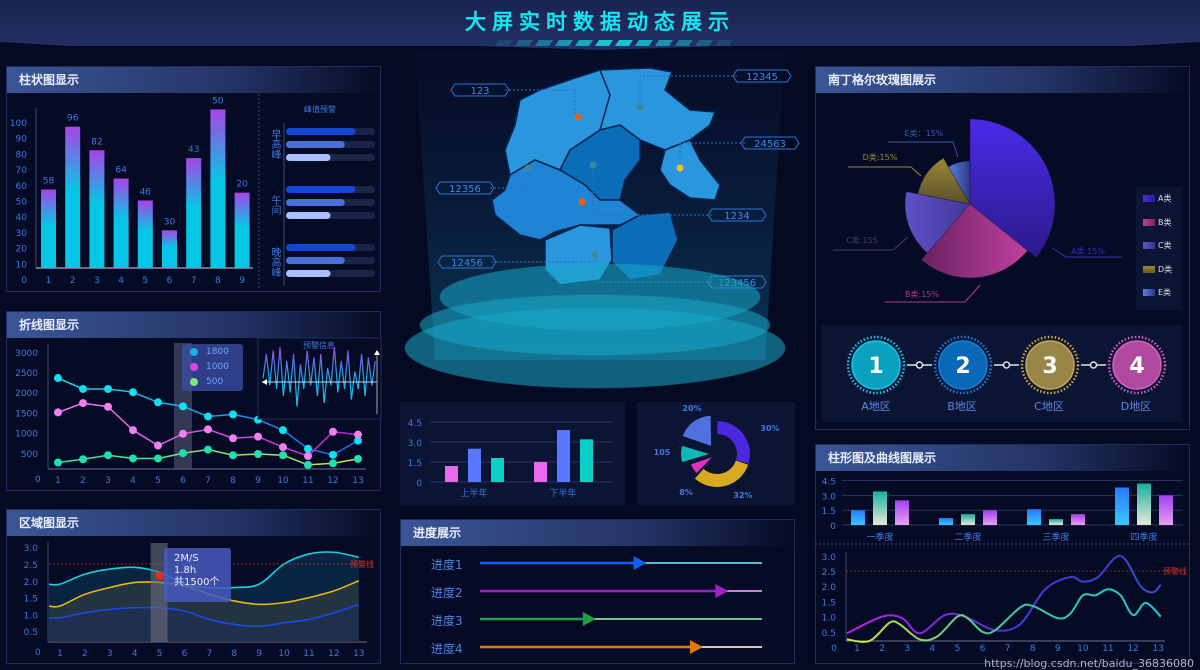  Describe the element at coordinates (212, 382) in the screenshot. I see `legend-item: 500` at that location.